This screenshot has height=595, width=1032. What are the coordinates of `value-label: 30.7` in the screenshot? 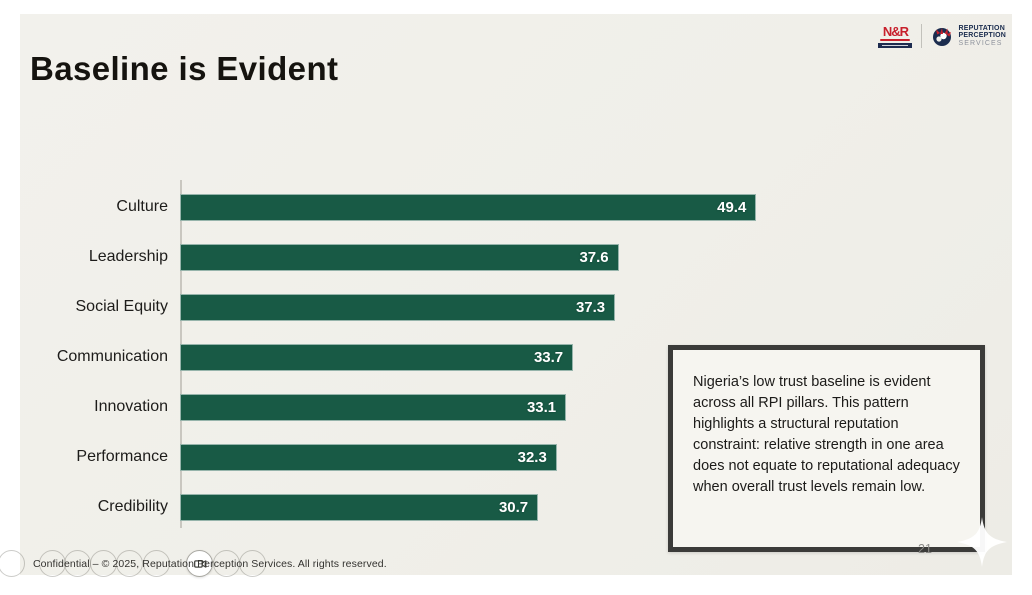 It's located at (513, 507).